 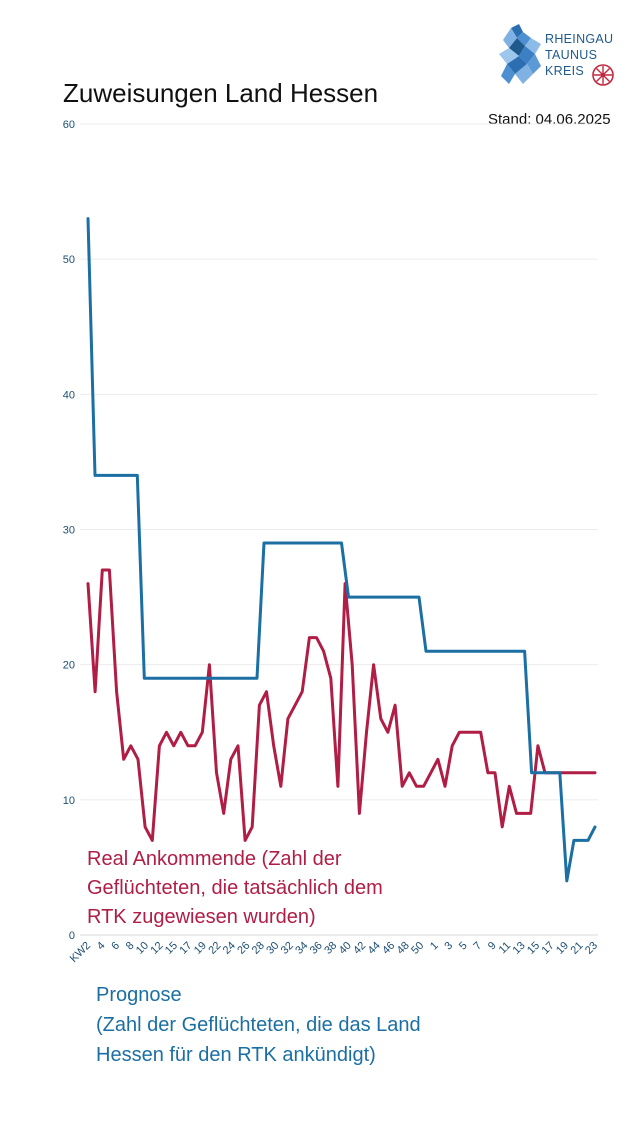 I want to click on logo-text: RHEINGAU TAUNUS KREIS, so click(x=579, y=55).